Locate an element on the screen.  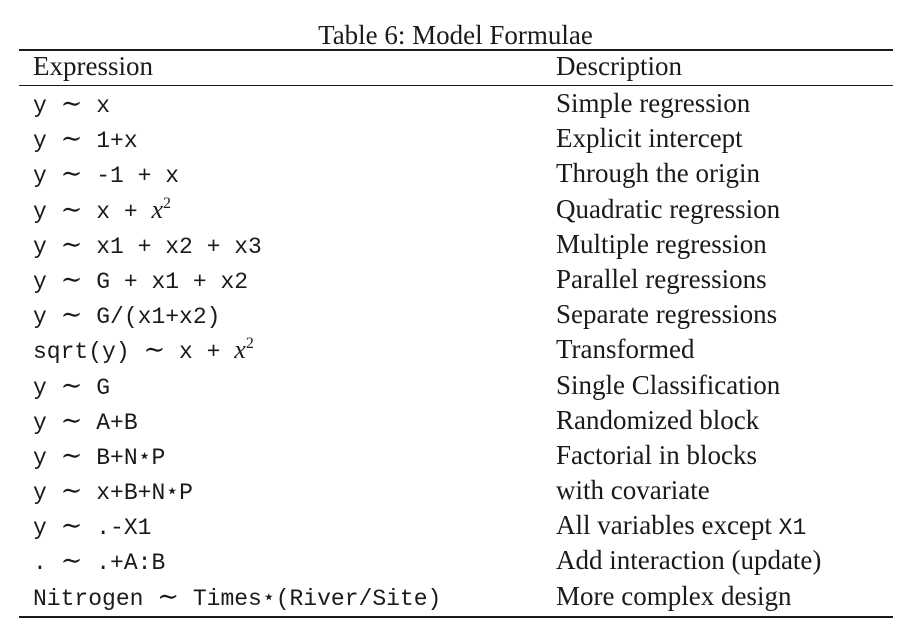
formula-expression: y ∼ G + x1 + x2 is located at coordinates (141, 279).